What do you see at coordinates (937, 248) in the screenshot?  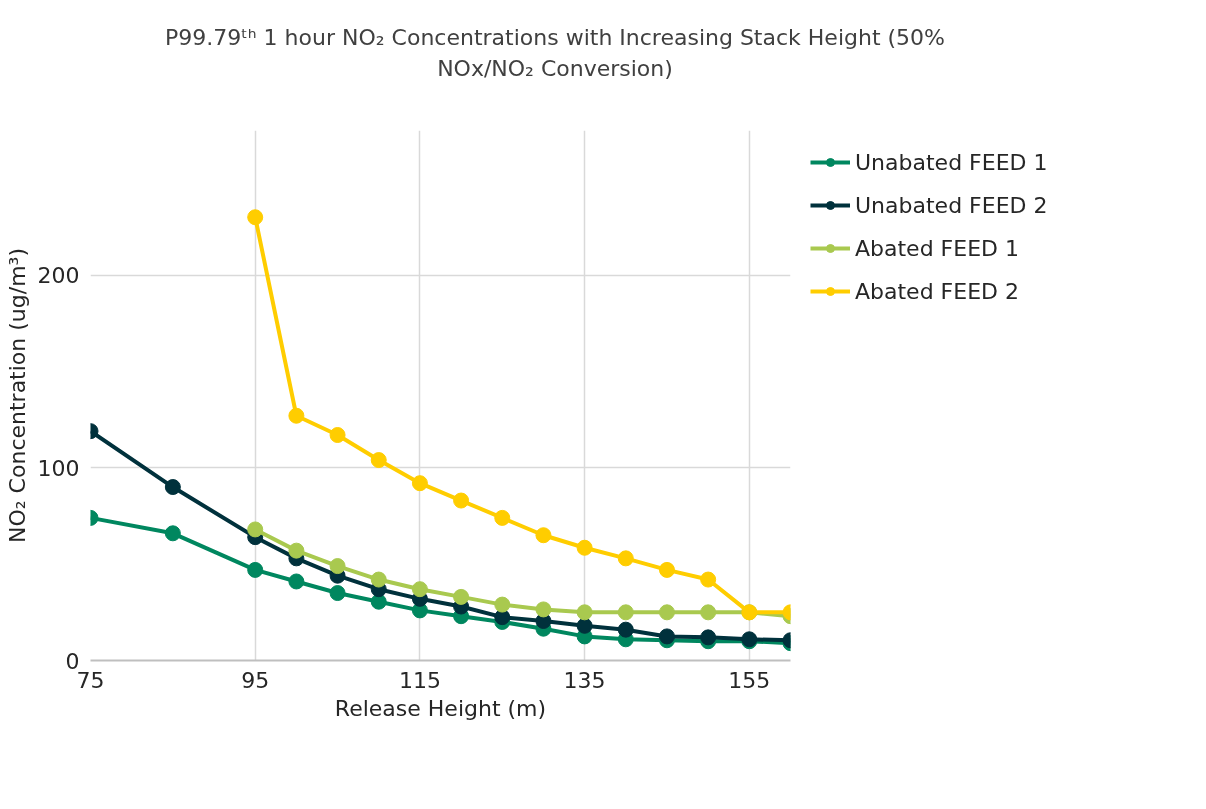 I see `legend-label: Abated FEED 1` at bounding box center [937, 248].